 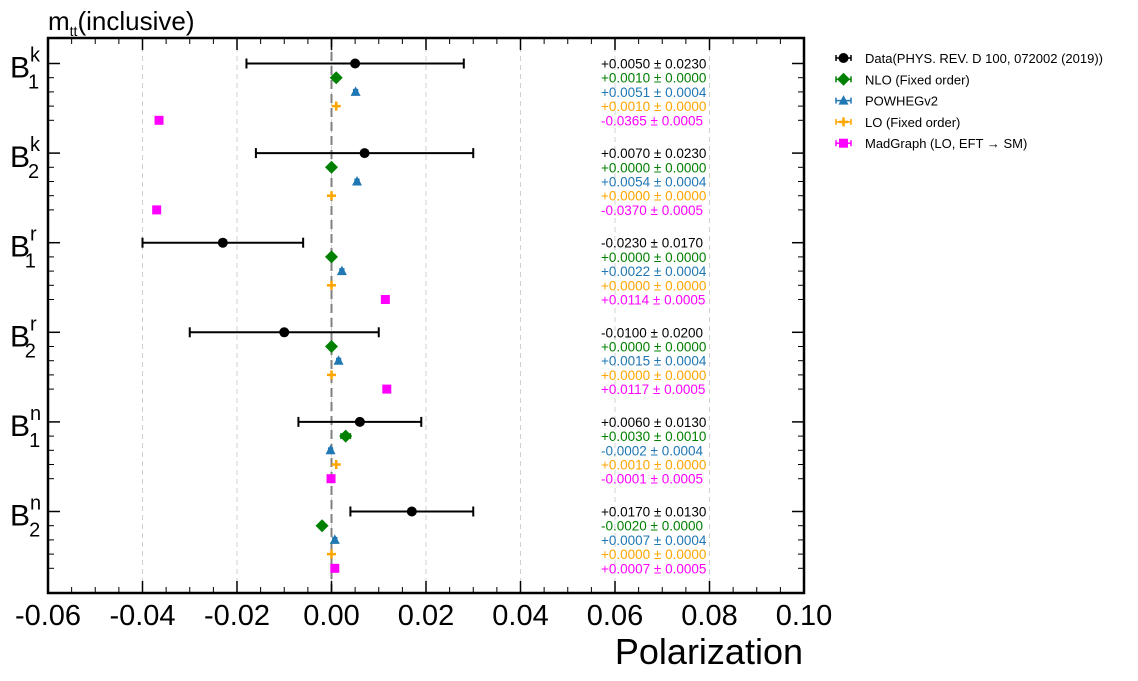 I want to click on legend-entry: Data(PHYS. REV. D 100, 072002 (2019)), so click(x=969, y=58).